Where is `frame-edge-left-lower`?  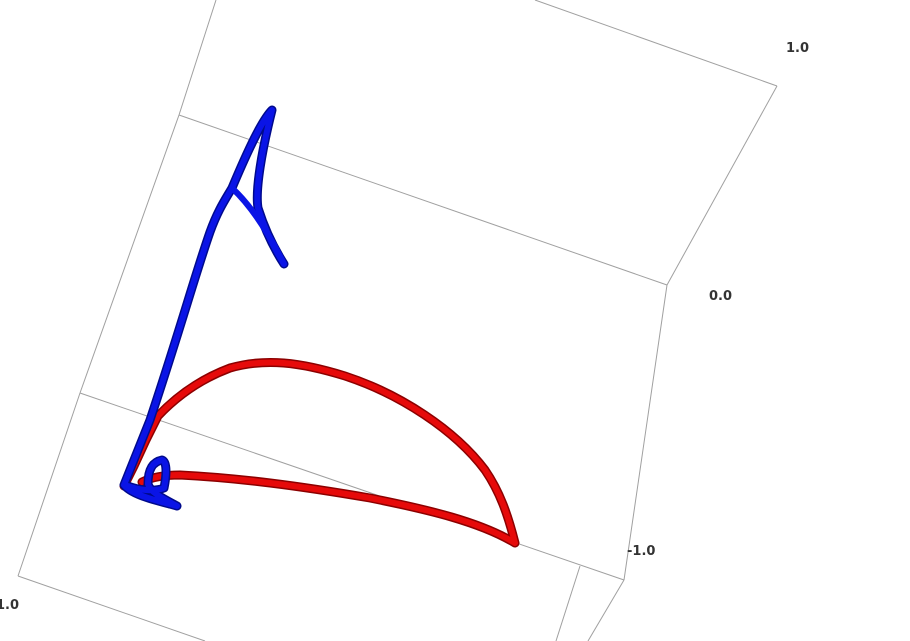
frame-edge-left-lower is located at coordinates (129, 254).